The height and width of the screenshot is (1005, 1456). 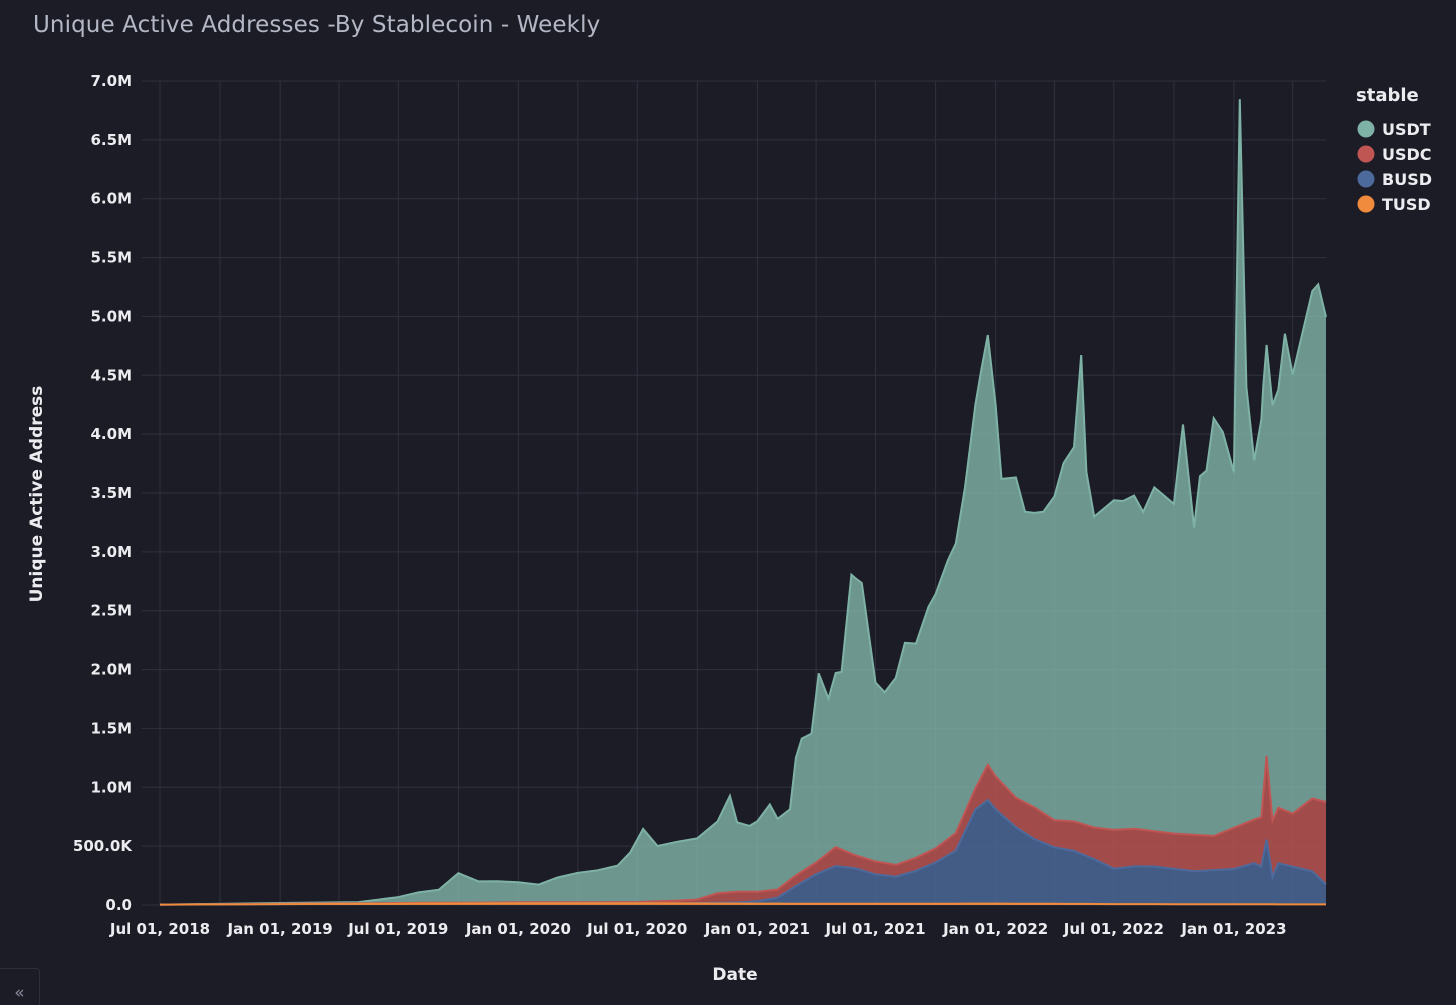 What do you see at coordinates (112, 728) in the screenshot?
I see `y-tick-label: 1.5M` at bounding box center [112, 728].